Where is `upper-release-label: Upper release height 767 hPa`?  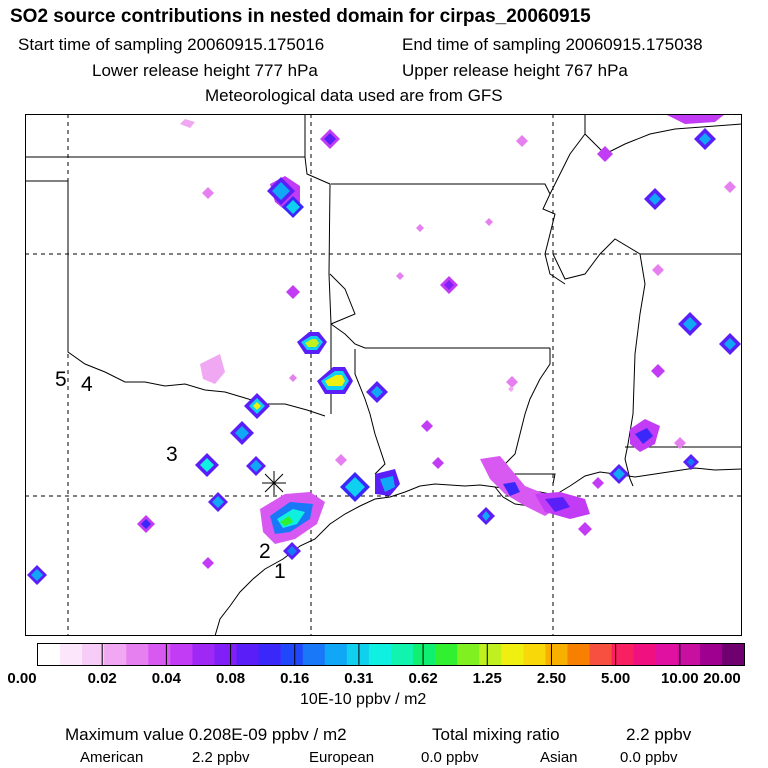 upper-release-label: Upper release height 767 hPa is located at coordinates (515, 70).